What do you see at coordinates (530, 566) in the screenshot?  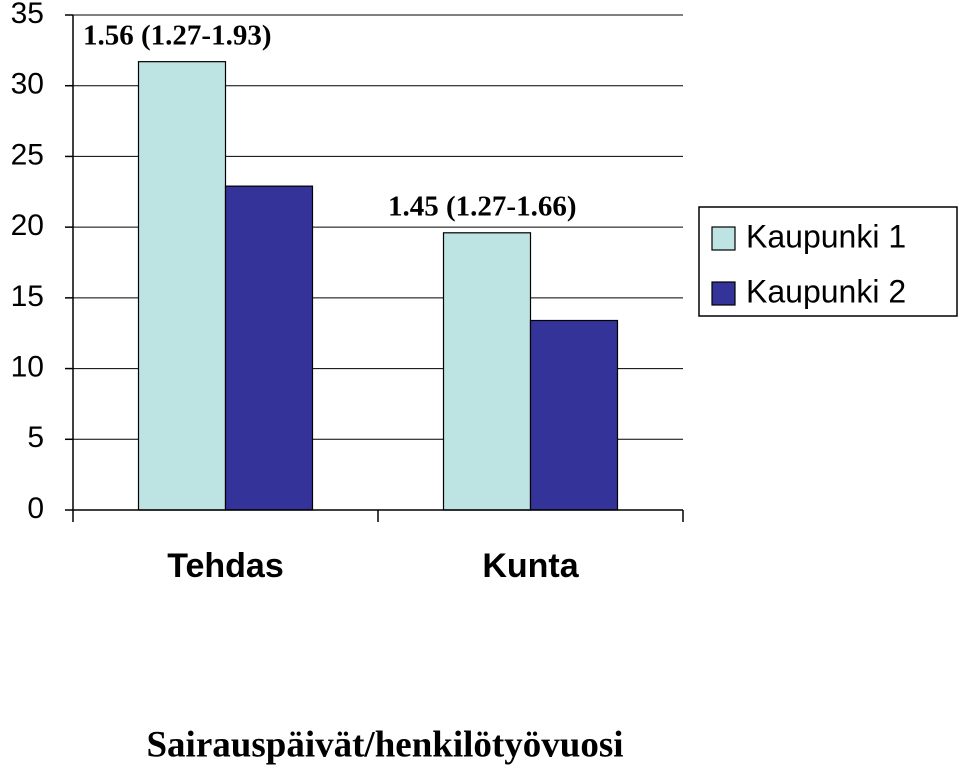 I see `x-tick-label: Kunta` at bounding box center [530, 566].